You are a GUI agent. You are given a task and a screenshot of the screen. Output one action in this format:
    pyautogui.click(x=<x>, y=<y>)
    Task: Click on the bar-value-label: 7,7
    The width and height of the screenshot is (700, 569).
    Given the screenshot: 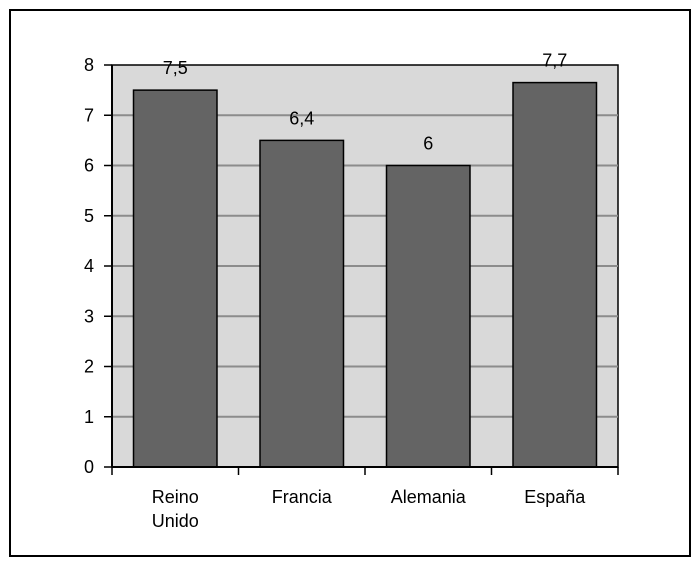 What is the action you would take?
    pyautogui.click(x=554, y=61)
    